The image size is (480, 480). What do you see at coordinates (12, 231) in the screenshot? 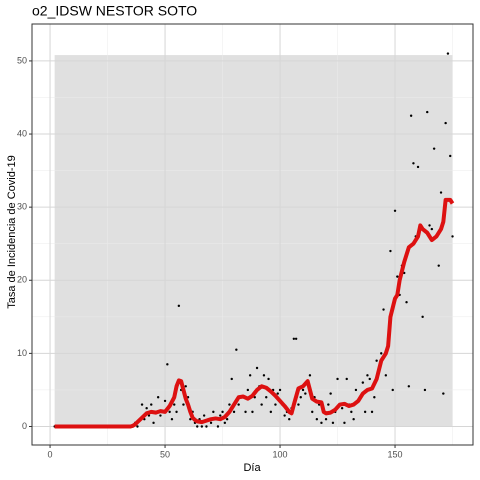
I see `y-axis-title: Tasa de Incidencia de Covid-19` at bounding box center [12, 231].